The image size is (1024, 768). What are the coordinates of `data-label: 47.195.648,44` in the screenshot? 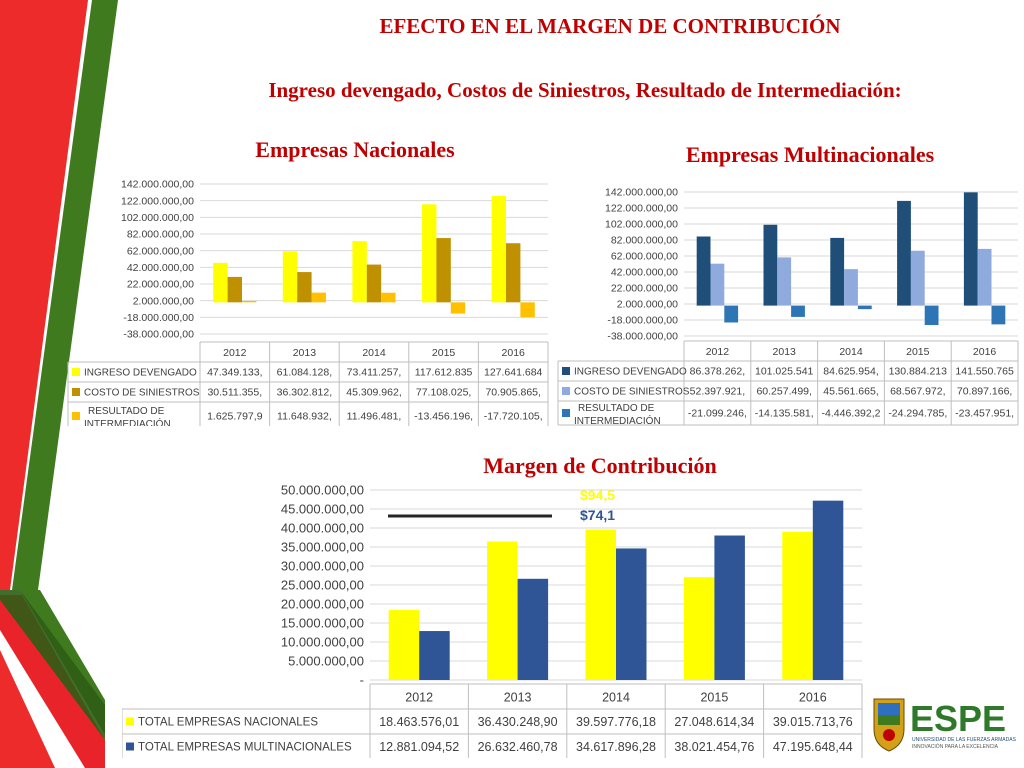 It's located at (813, 747).